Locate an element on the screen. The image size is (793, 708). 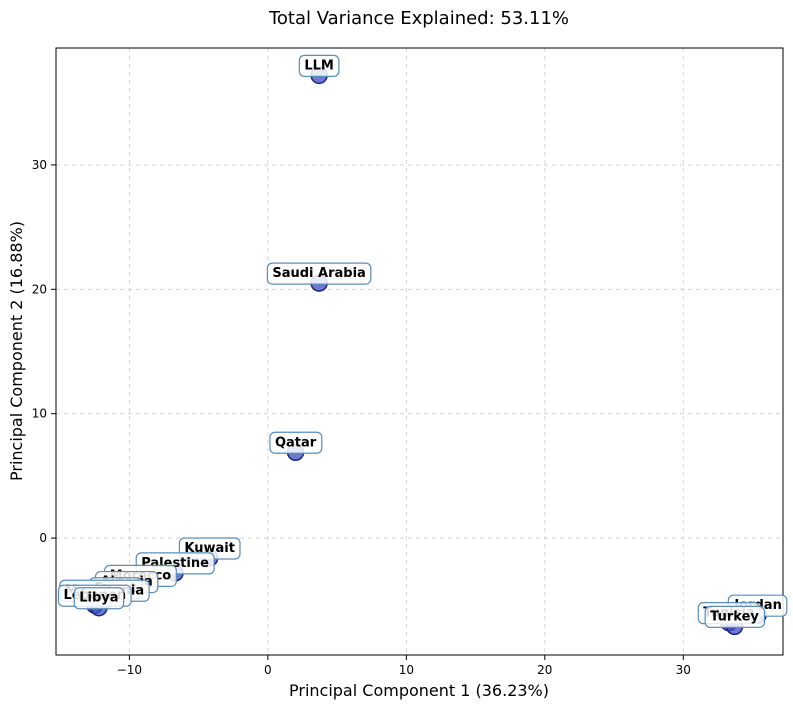
data-point-label-text: Turkey is located at coordinates (734, 616).